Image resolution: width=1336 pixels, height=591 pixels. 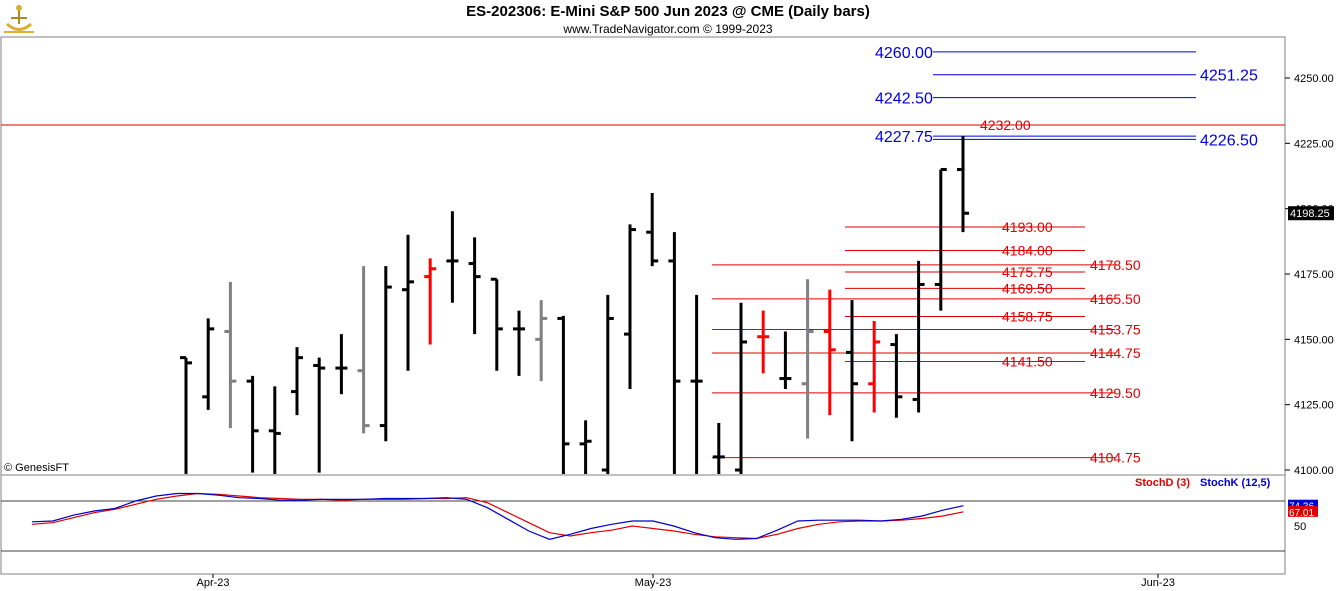 I want to click on level-label-red: 4153.75, so click(x=1115, y=330).